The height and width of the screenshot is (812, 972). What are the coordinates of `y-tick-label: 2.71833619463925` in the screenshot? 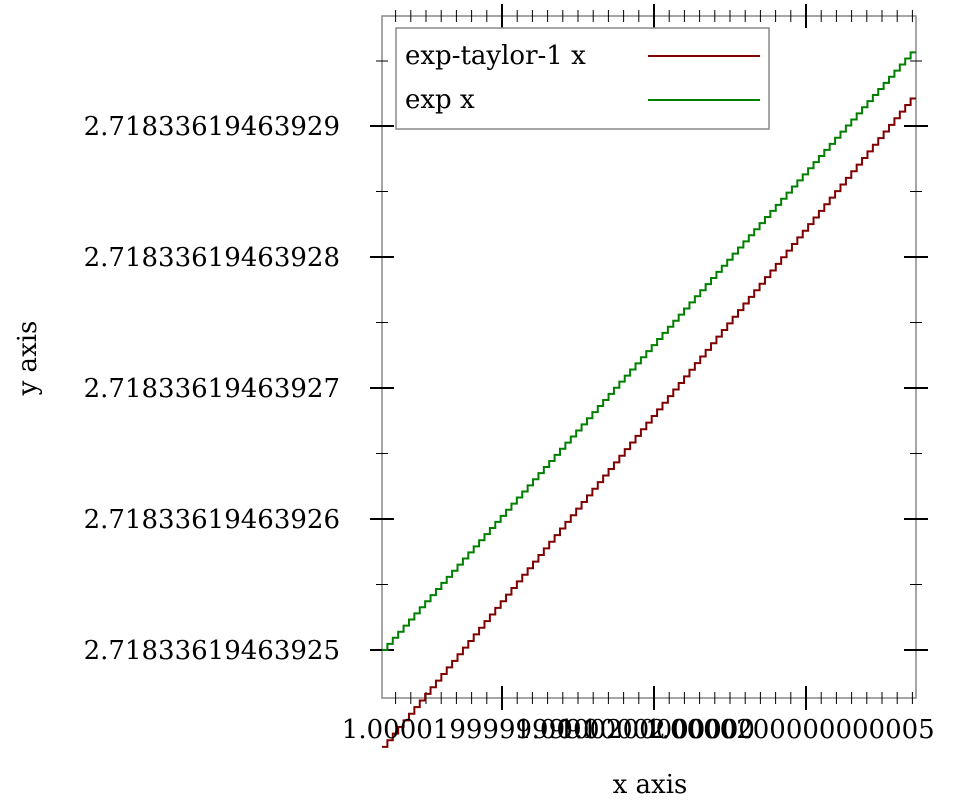 It's located at (212, 651).